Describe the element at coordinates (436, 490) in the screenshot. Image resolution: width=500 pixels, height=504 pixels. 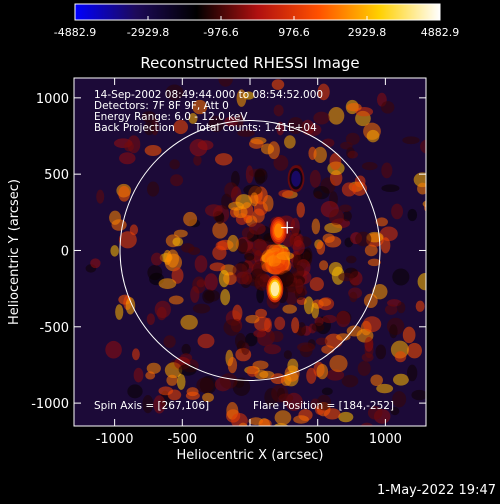
I see `timestamp: 1-May-2022 19:47` at that location.